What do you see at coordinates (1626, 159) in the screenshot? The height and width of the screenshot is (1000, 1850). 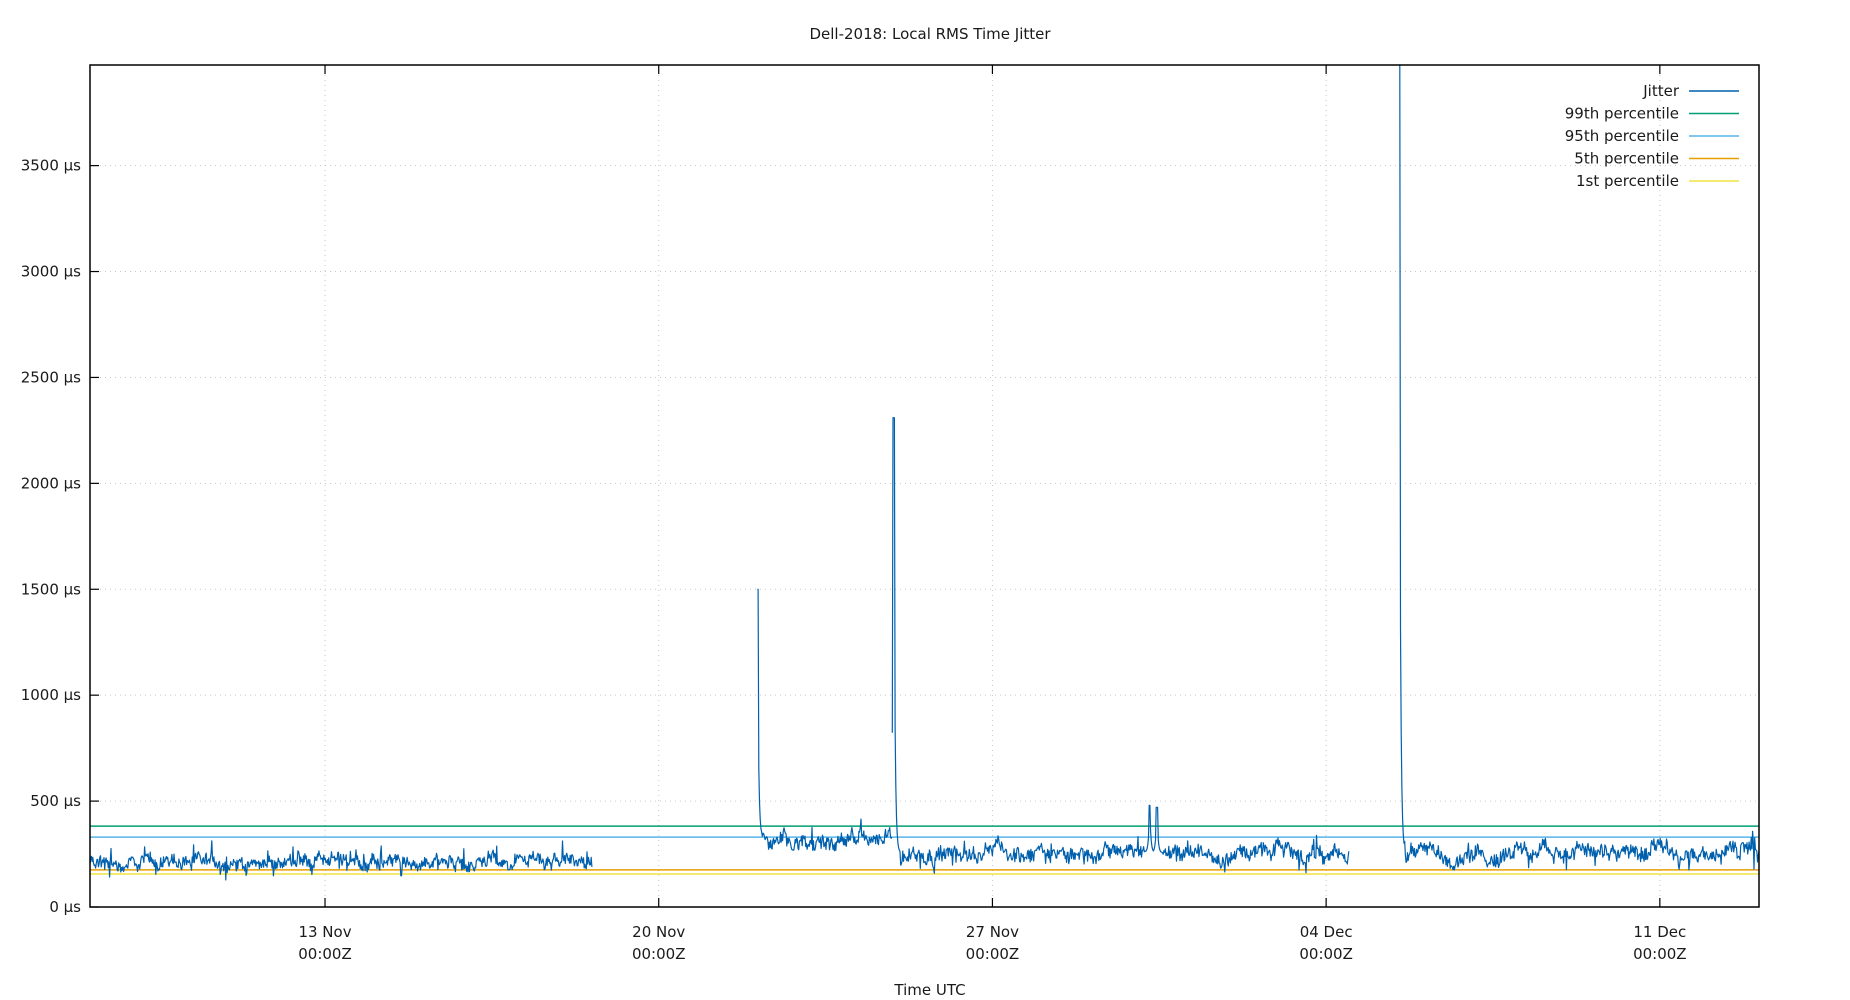 I see `legend-label: 5th percentile` at bounding box center [1626, 159].